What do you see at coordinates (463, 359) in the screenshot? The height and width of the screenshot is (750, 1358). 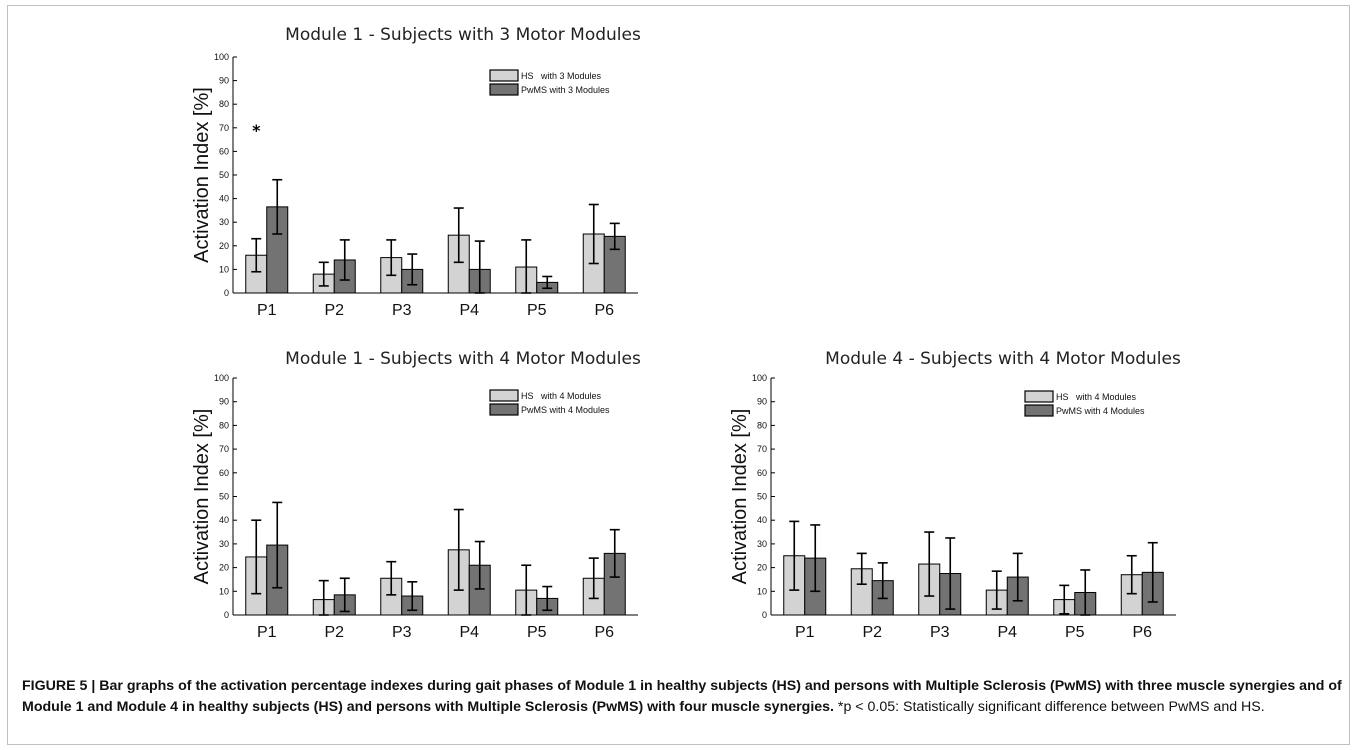 I see `chart-title: Module 1 - Subjects with 4 Motor Modules` at bounding box center [463, 359].